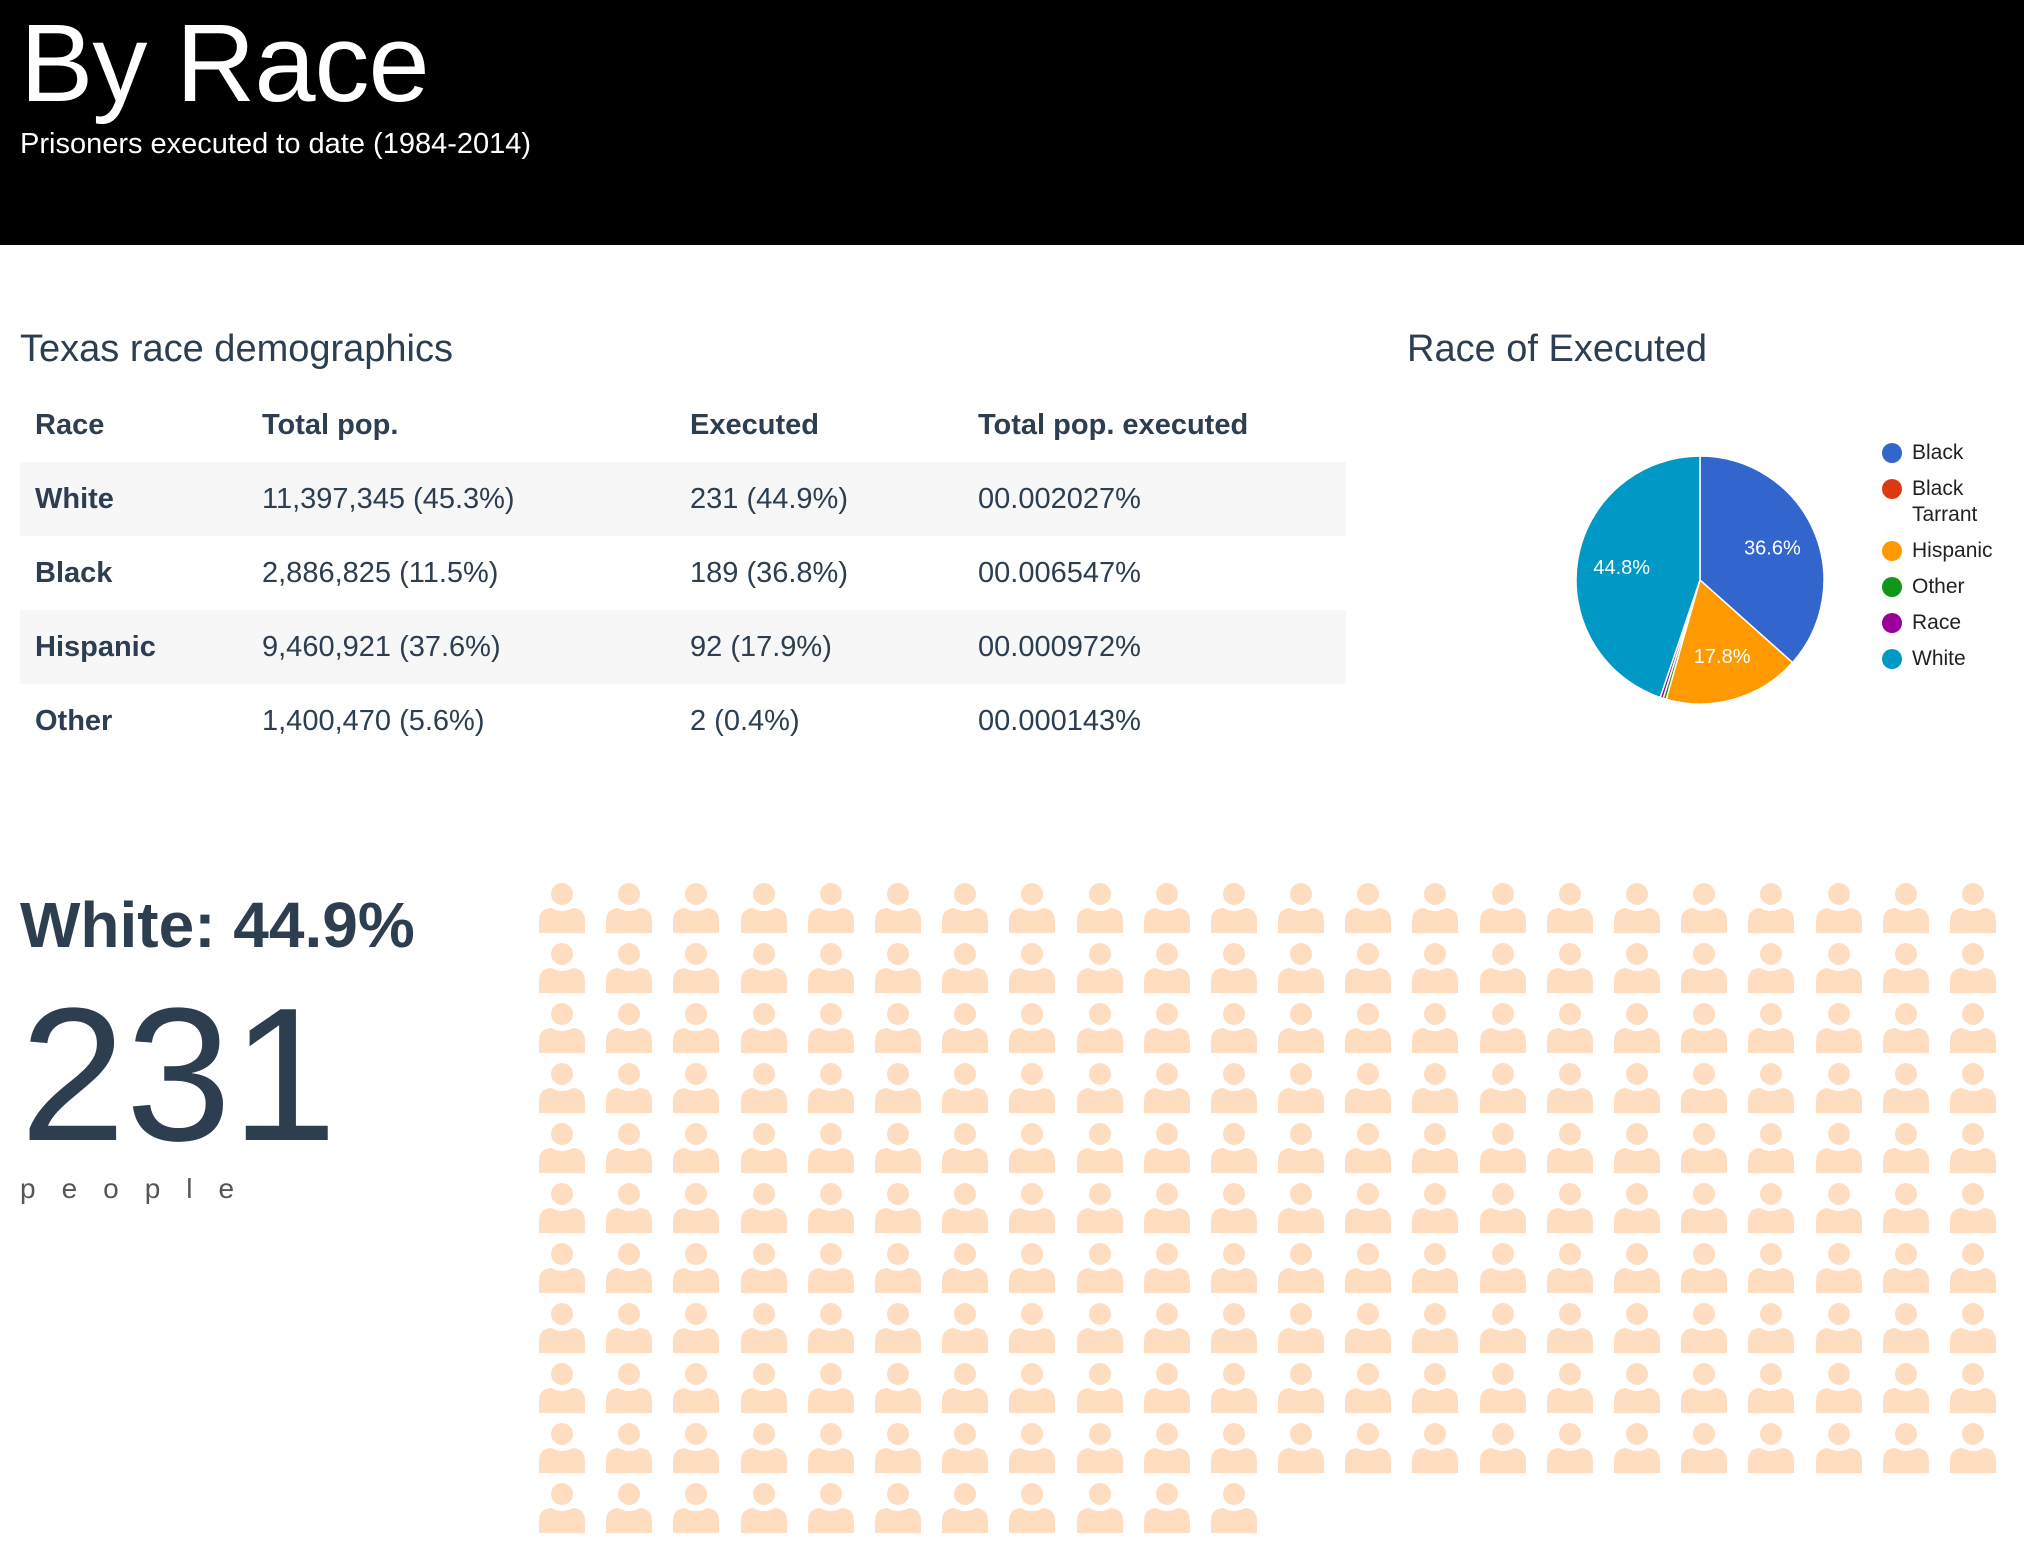 This screenshot has height=1556, width=2024. Describe the element at coordinates (761, 646) in the screenshot. I see `executed-cell: 92 (17.9%)` at that location.